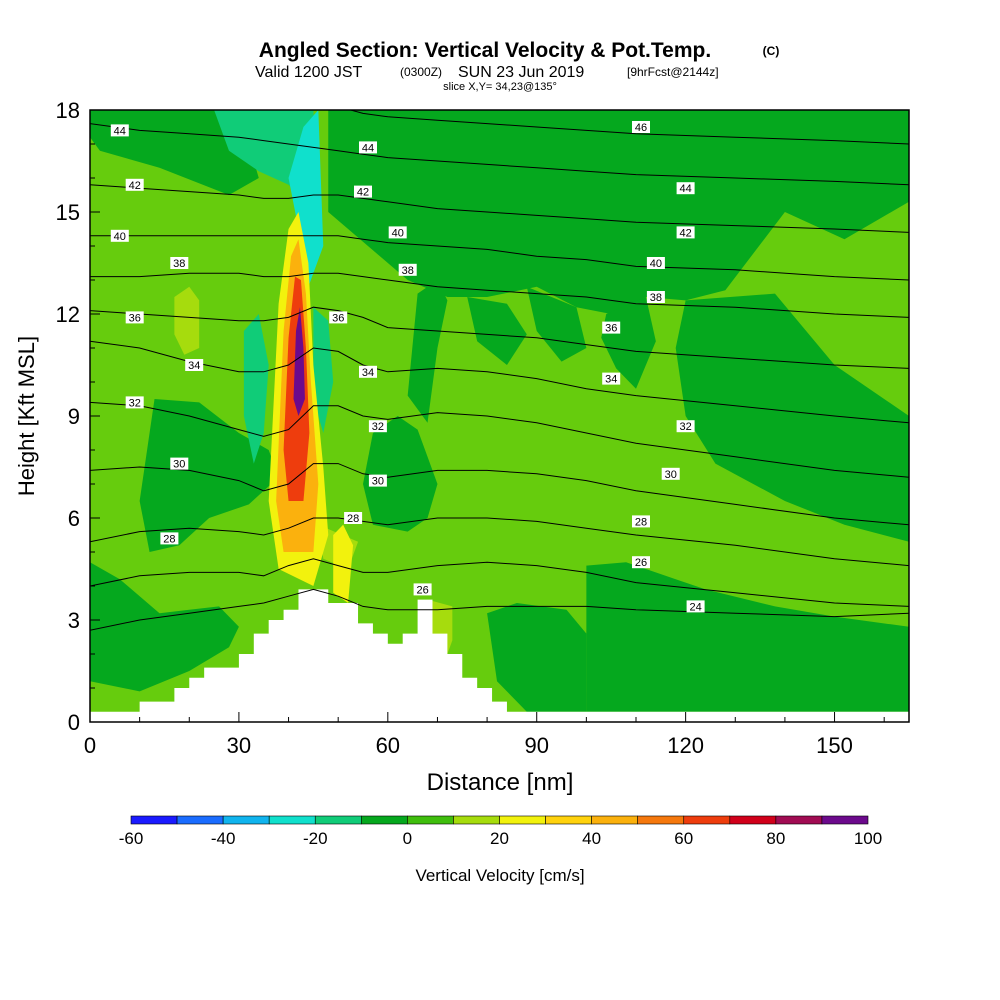  What do you see at coordinates (209, 475) in the screenshot?
I see `sink-region-left-mid` at bounding box center [209, 475].